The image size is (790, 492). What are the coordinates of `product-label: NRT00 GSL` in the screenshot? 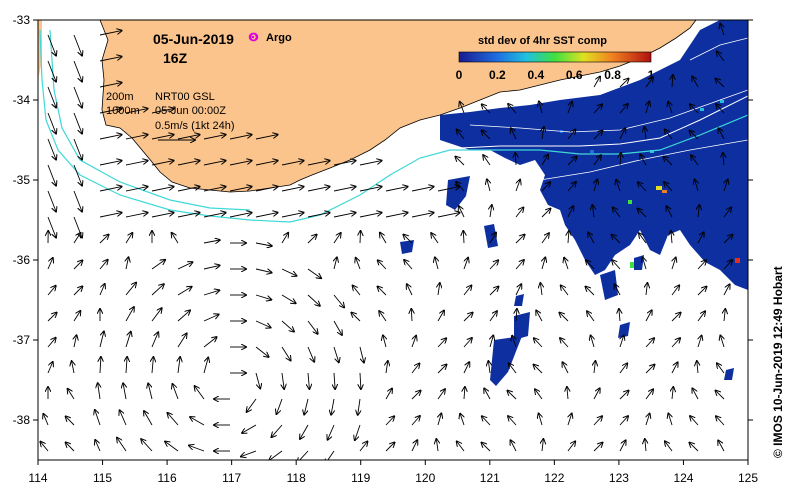 It's located at (185, 97).